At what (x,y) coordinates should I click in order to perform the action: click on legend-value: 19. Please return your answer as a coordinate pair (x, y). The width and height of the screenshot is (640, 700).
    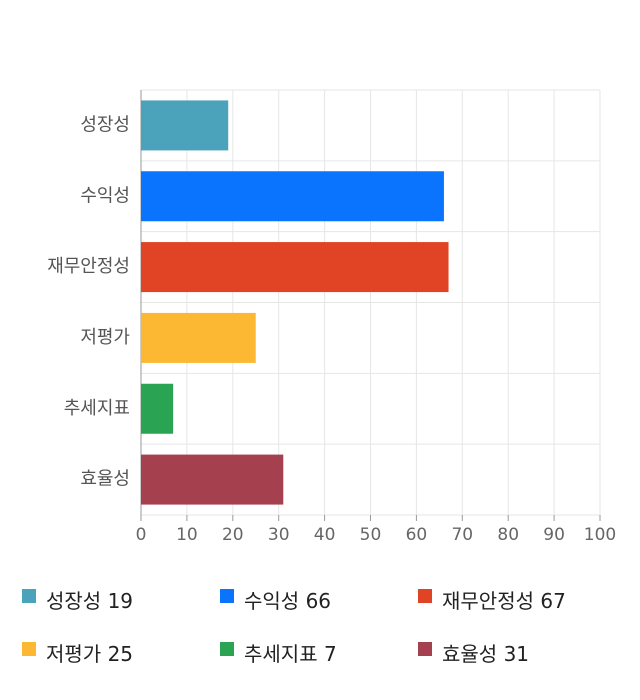
    Looking at the image, I should click on (120, 601).